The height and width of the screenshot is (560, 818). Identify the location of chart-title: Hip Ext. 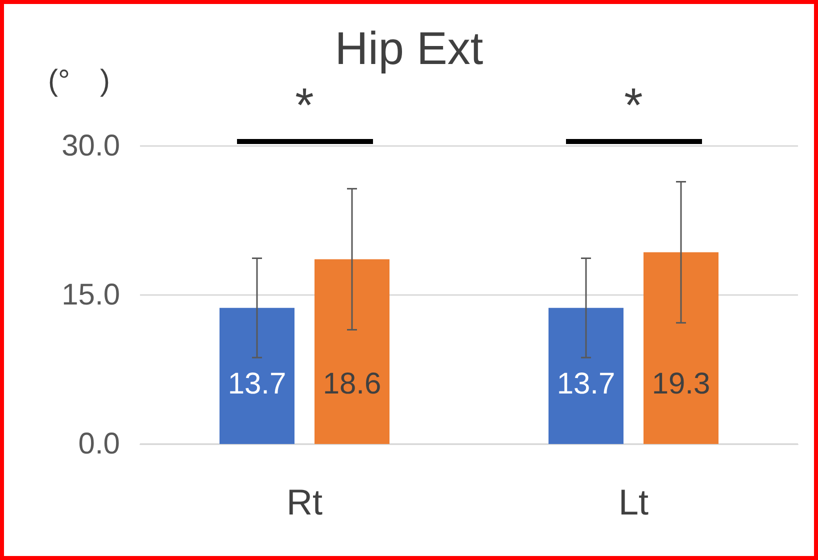
(409, 48).